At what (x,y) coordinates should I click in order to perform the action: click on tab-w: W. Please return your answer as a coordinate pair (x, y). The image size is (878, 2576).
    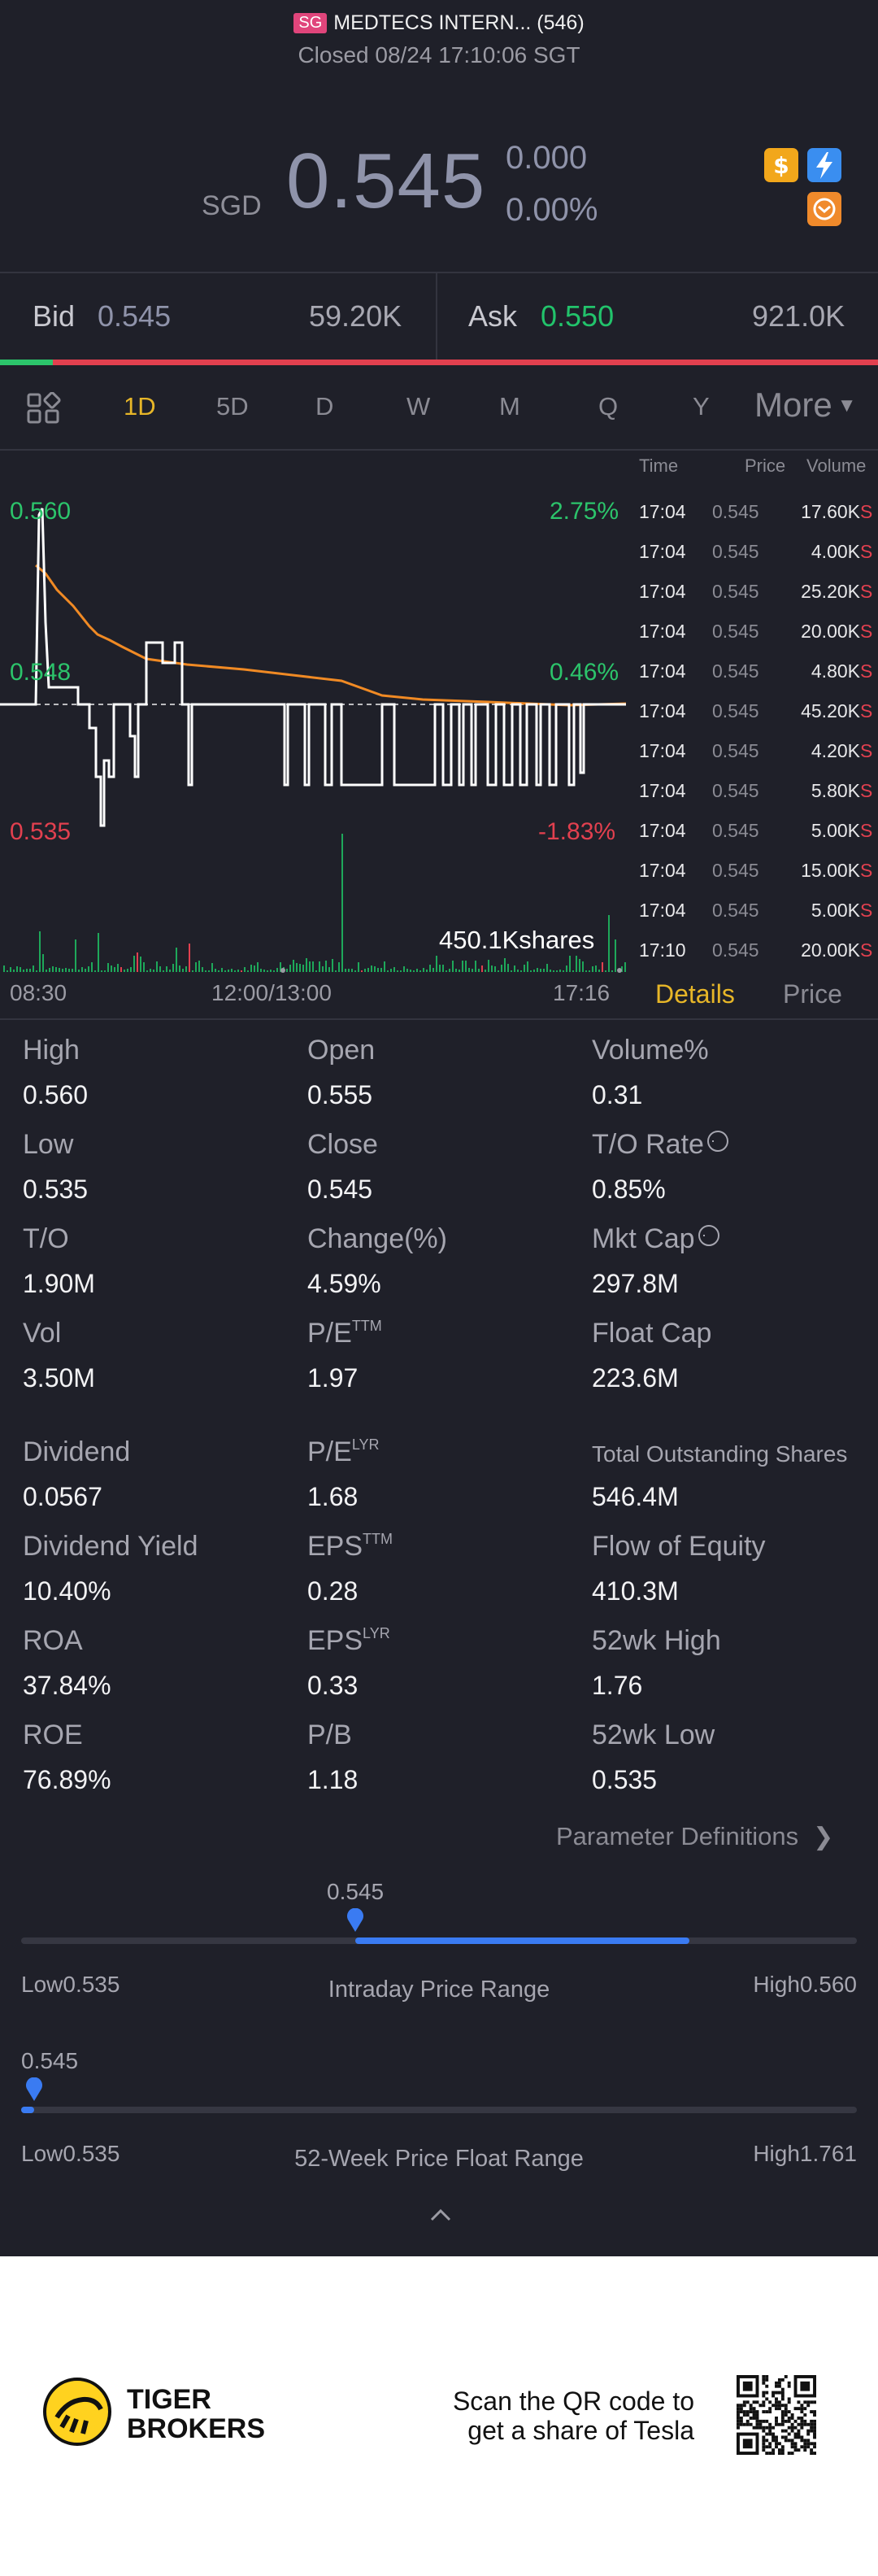
    Looking at the image, I should click on (419, 406).